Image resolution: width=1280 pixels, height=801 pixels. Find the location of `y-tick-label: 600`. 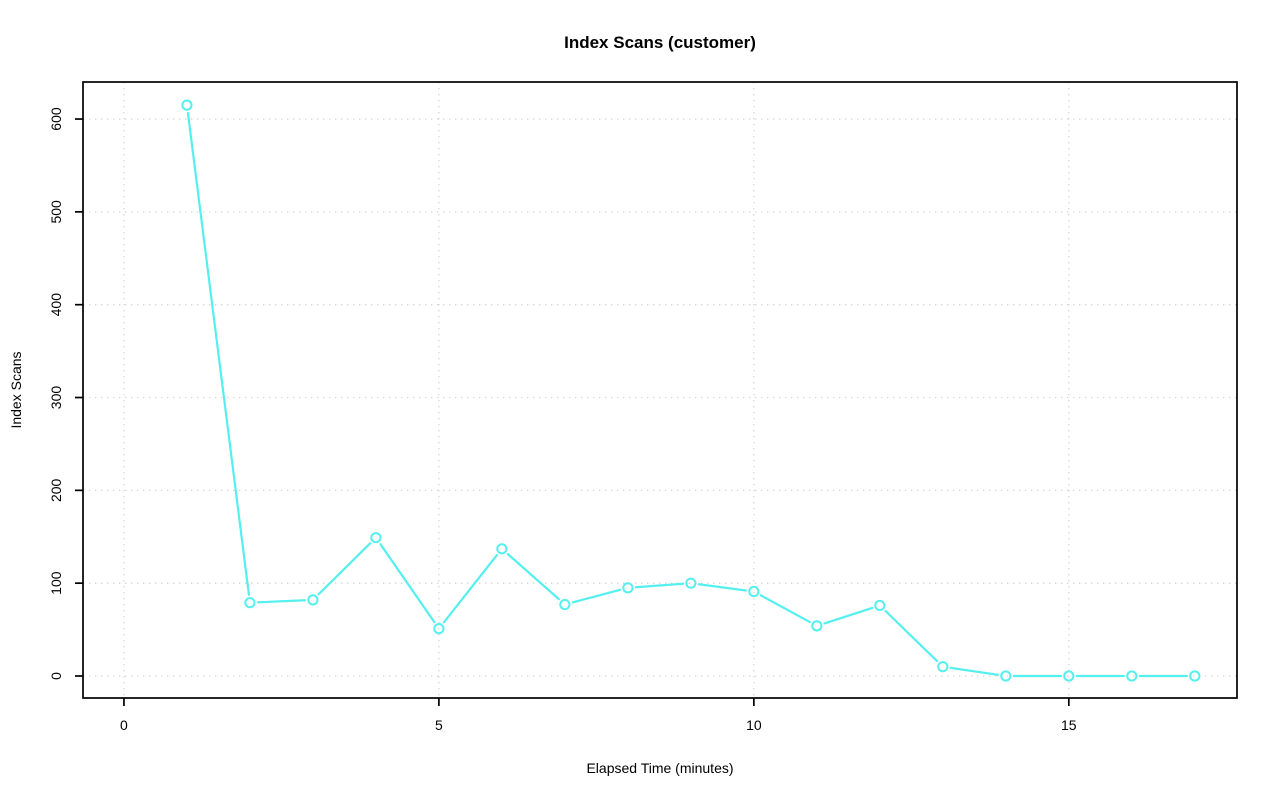

y-tick-label: 600 is located at coordinates (56, 119).